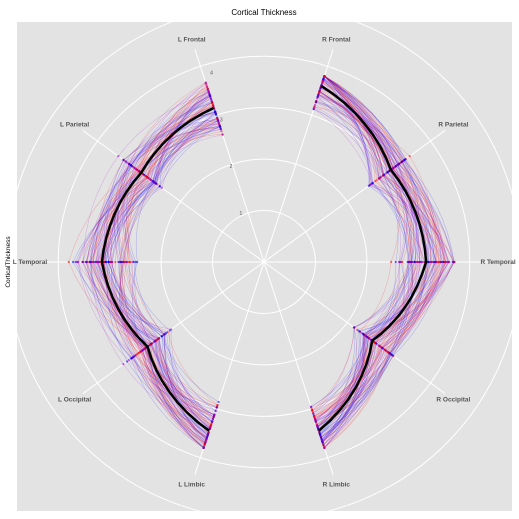 The height and width of the screenshot is (519, 519). I want to click on radial-tick-3: 3, so click(221, 120).